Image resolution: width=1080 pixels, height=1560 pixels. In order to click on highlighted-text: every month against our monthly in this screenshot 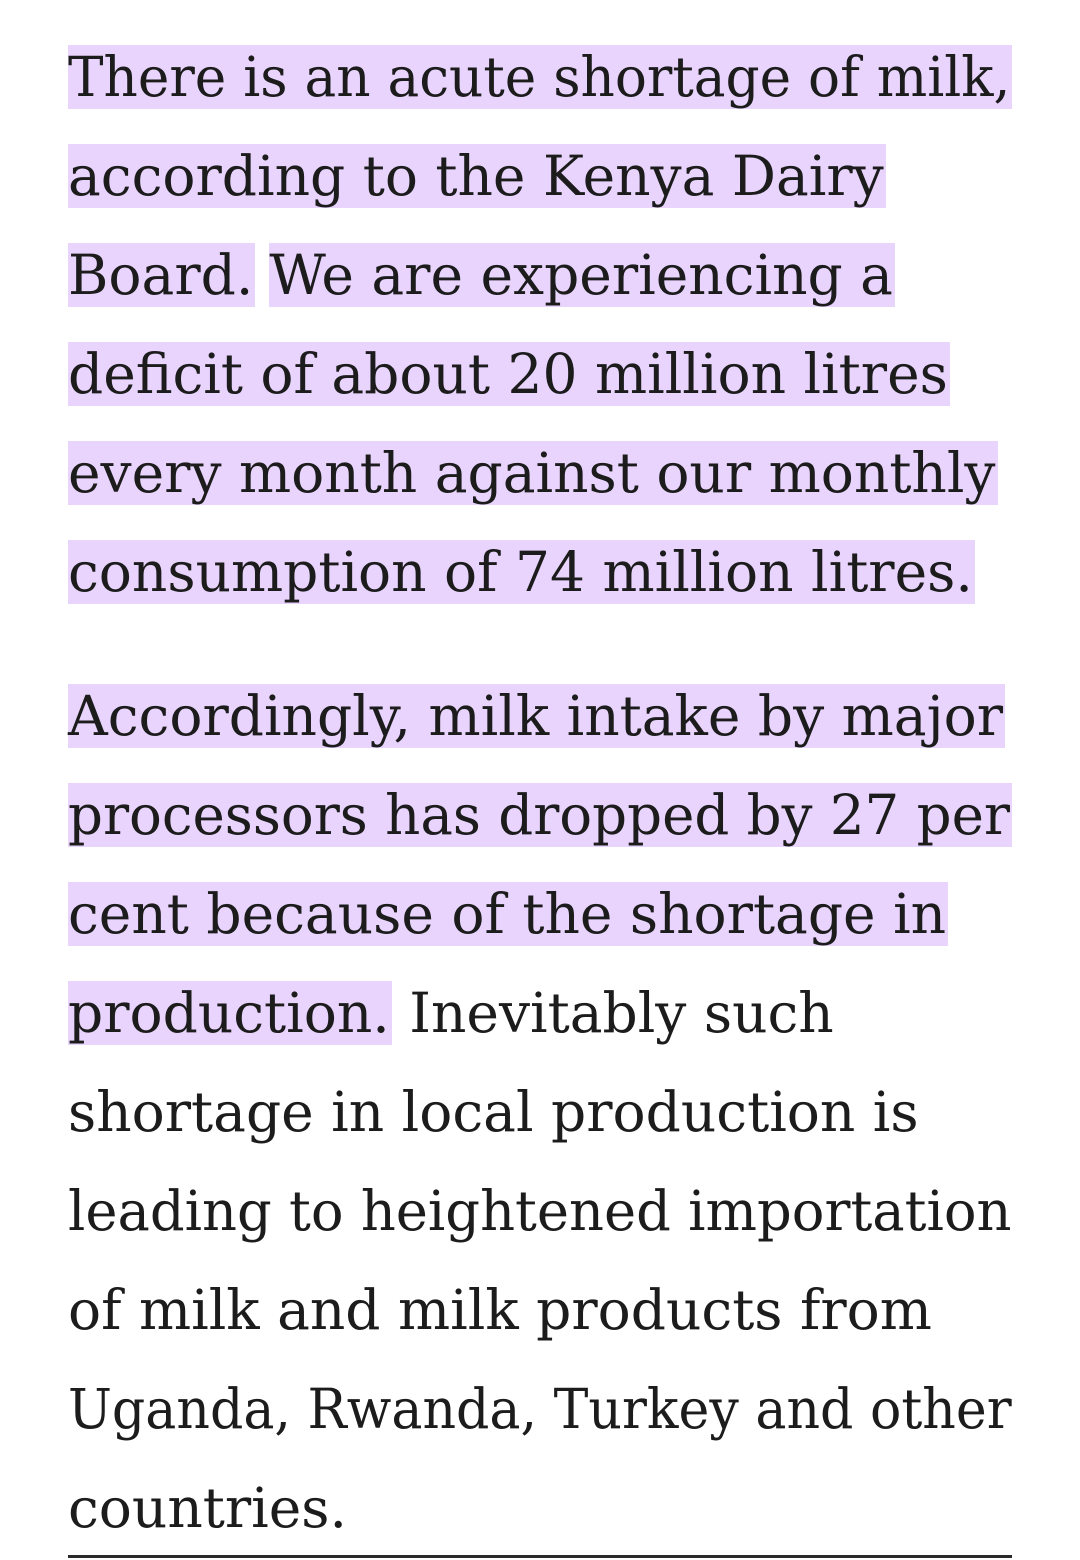, I will do `click(533, 473)`.